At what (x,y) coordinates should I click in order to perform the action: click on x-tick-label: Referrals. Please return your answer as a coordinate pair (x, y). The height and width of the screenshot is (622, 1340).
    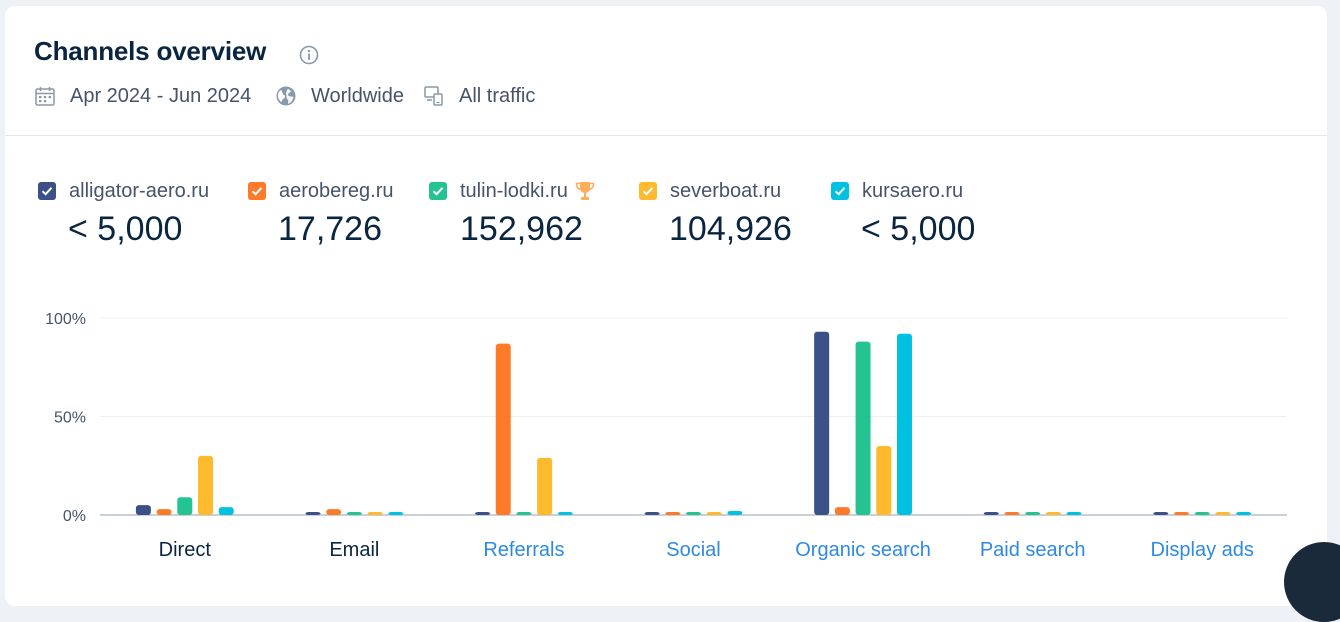
    Looking at the image, I should click on (523, 550).